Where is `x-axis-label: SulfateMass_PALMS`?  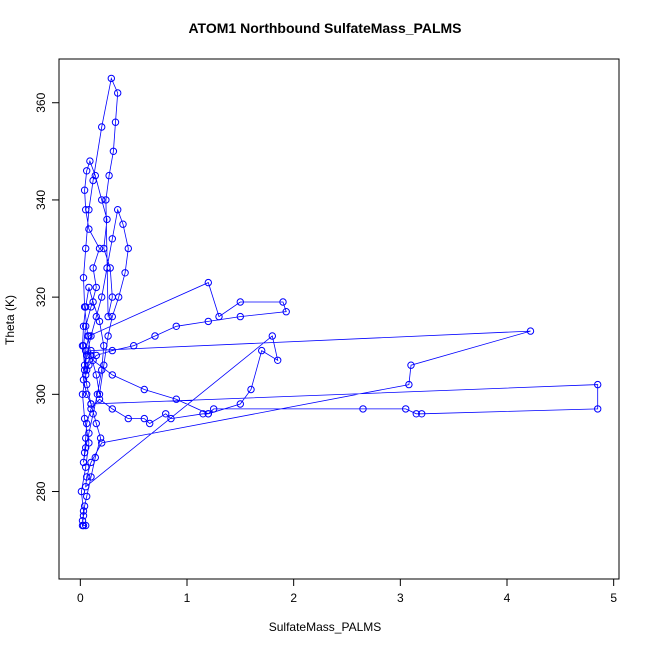
x-axis-label: SulfateMass_PALMS is located at coordinates (325, 627).